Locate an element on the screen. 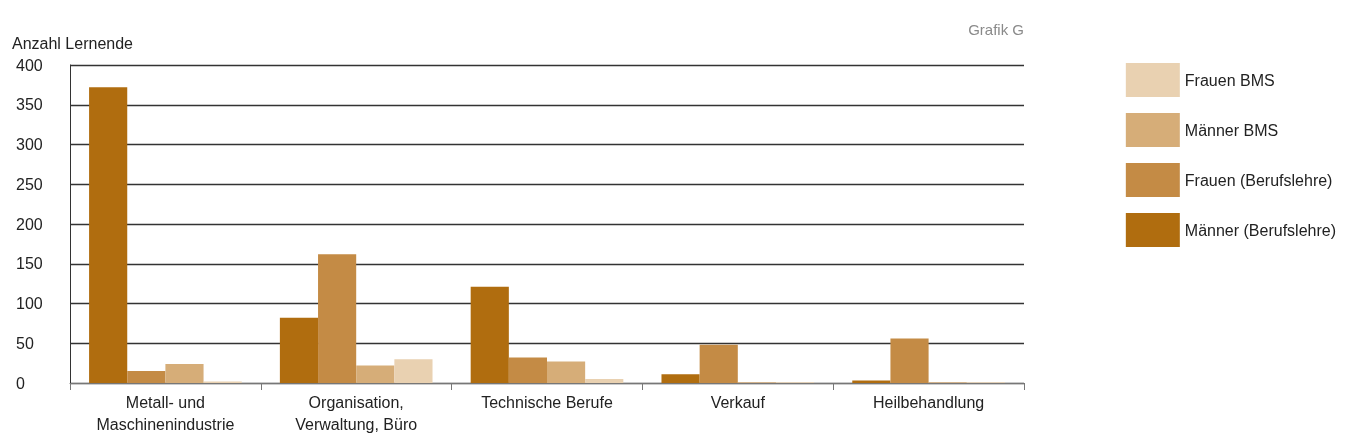 Image resolution: width=1349 pixels, height=447 pixels. y-tick-label: 250 is located at coordinates (29, 184).